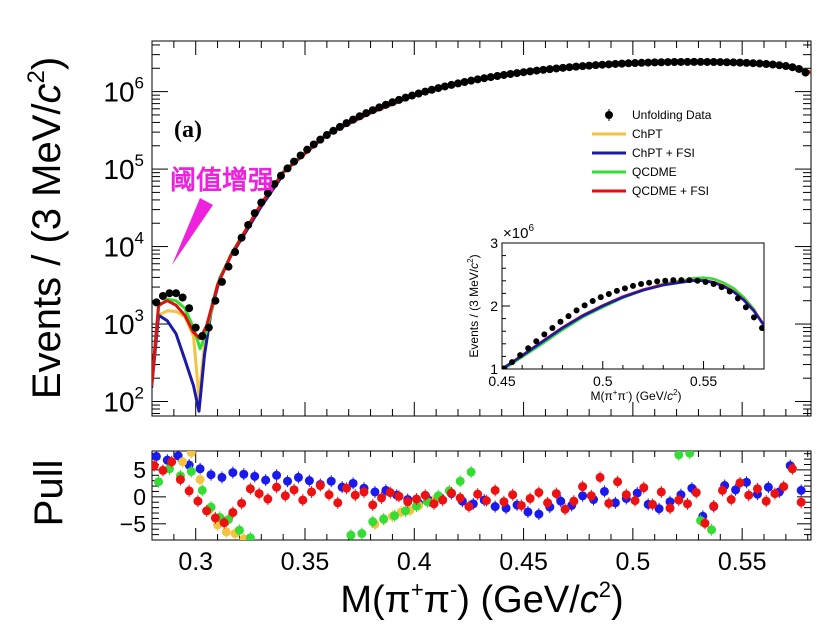  I want to click on pull-y-tick-label: −5, so click(133, 524).